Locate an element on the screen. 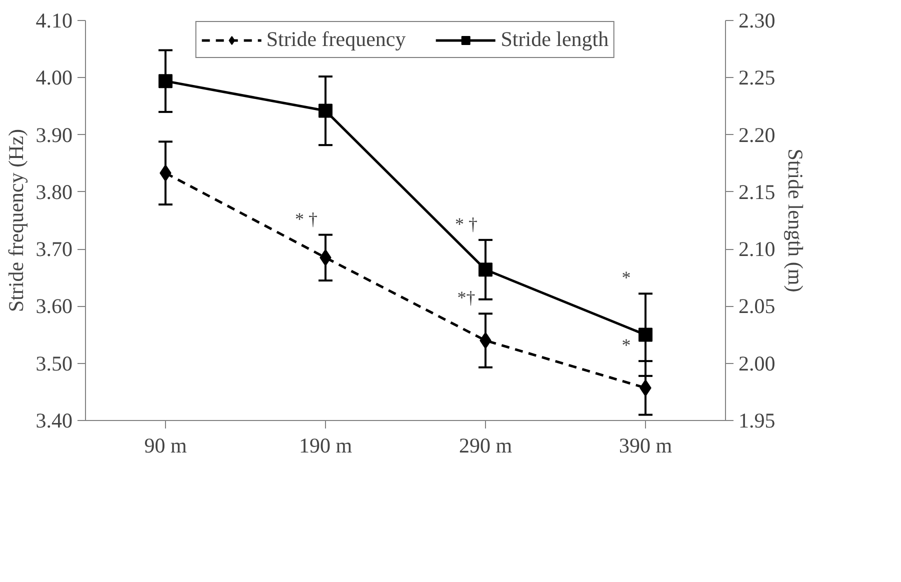  y2-tick-label: 2.05 is located at coordinates (757, 306).